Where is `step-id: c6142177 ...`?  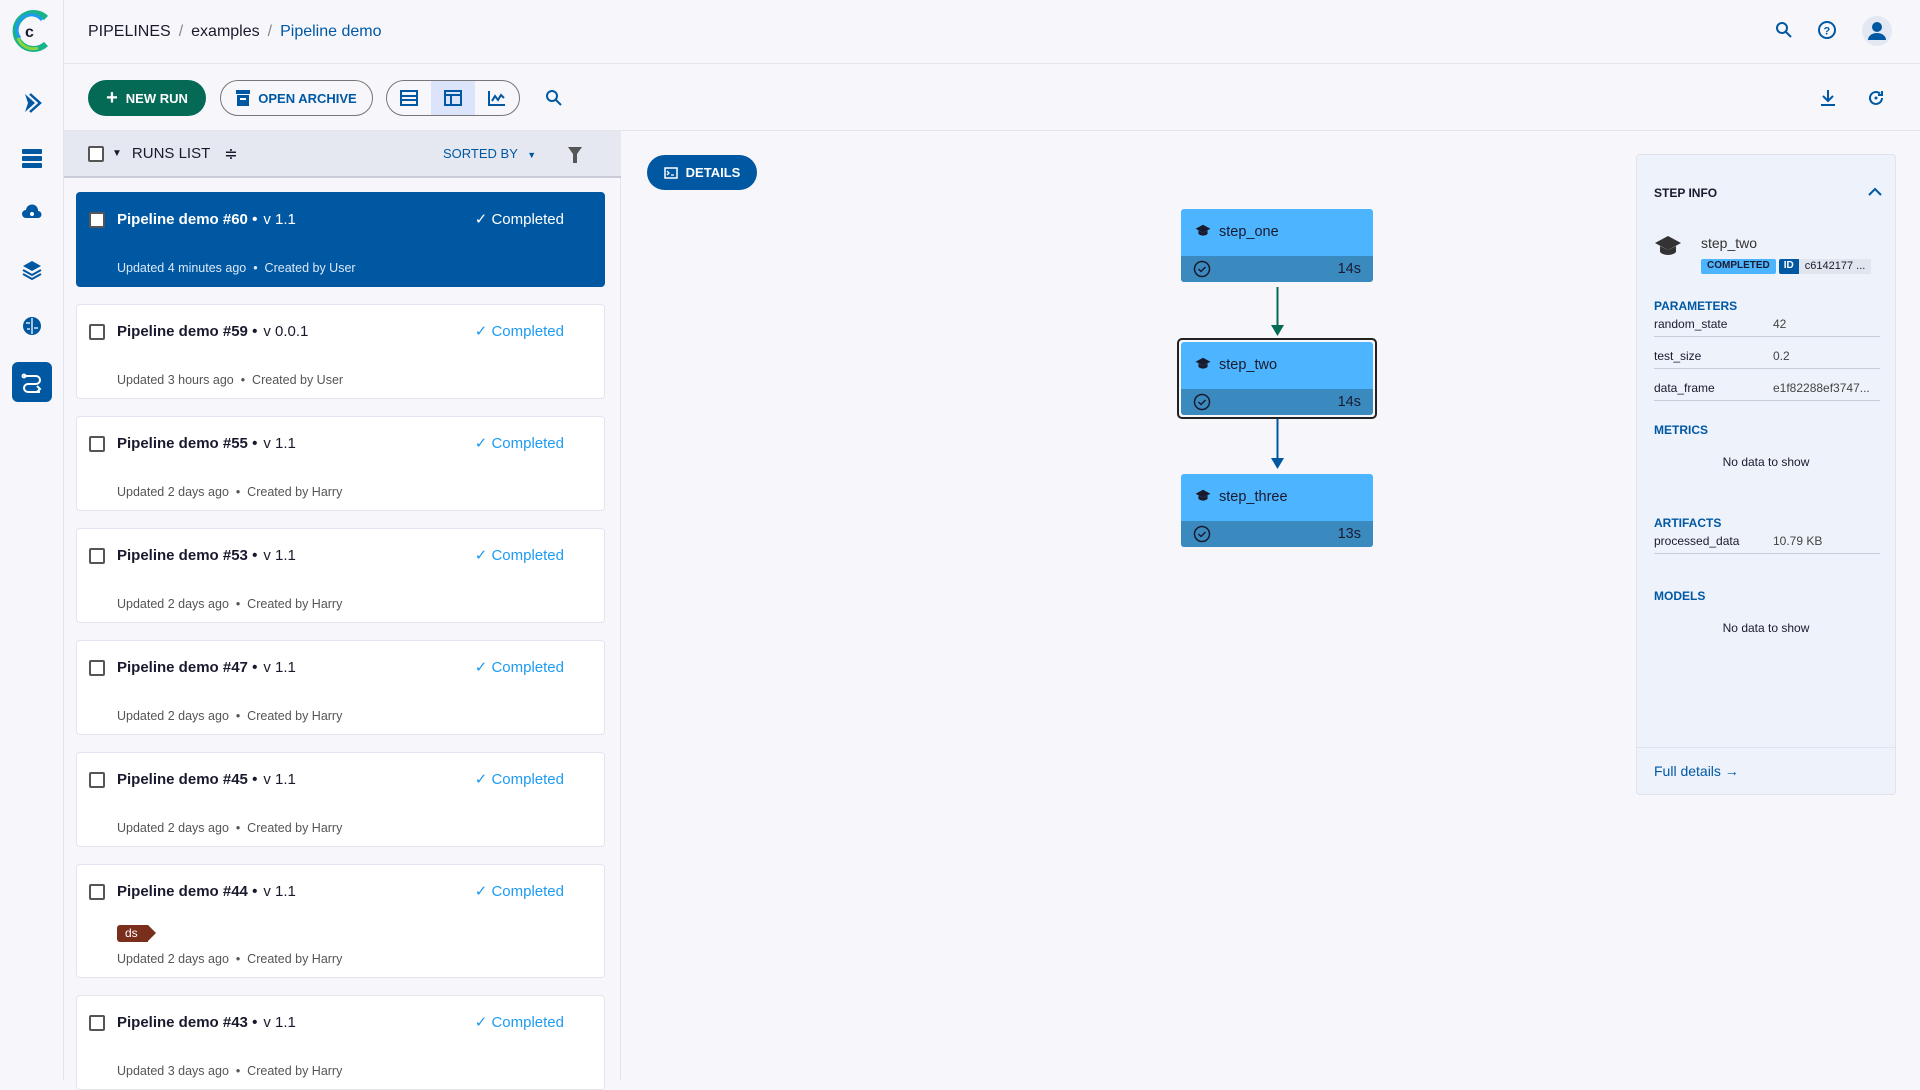 step-id: c6142177 ... is located at coordinates (1835, 266).